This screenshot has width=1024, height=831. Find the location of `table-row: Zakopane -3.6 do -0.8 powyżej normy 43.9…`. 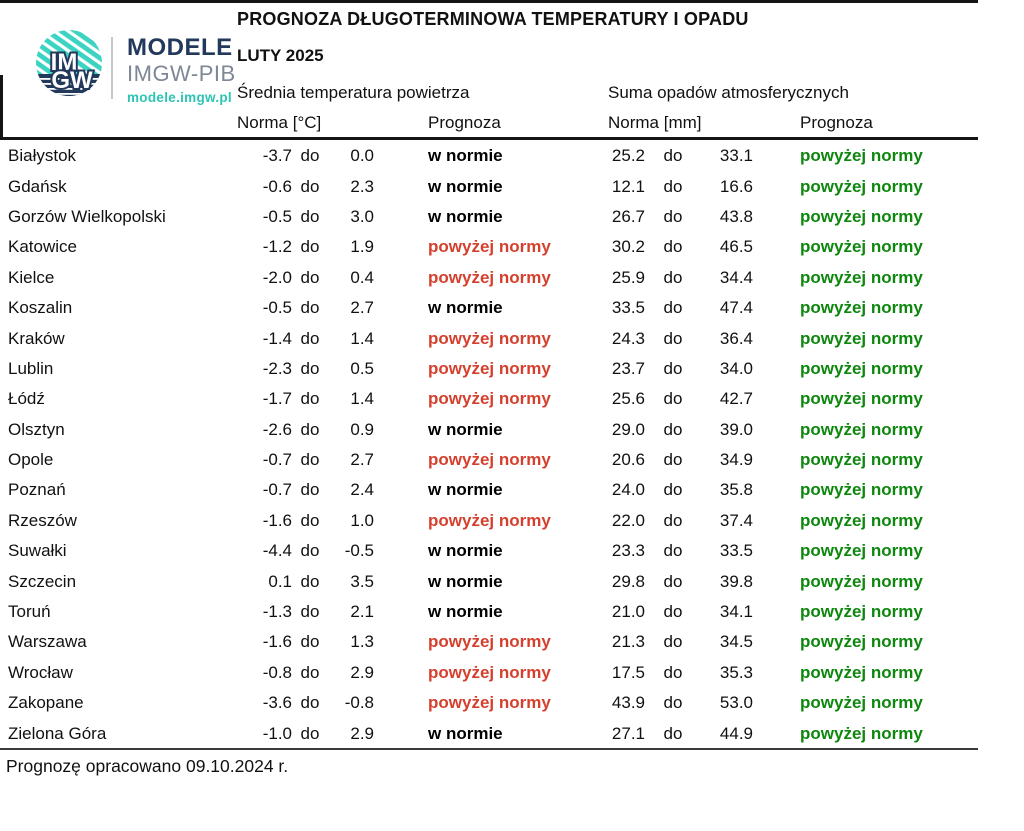

table-row: Zakopane -3.6 do -0.8 powyżej normy 43.9… is located at coordinates (505, 703).